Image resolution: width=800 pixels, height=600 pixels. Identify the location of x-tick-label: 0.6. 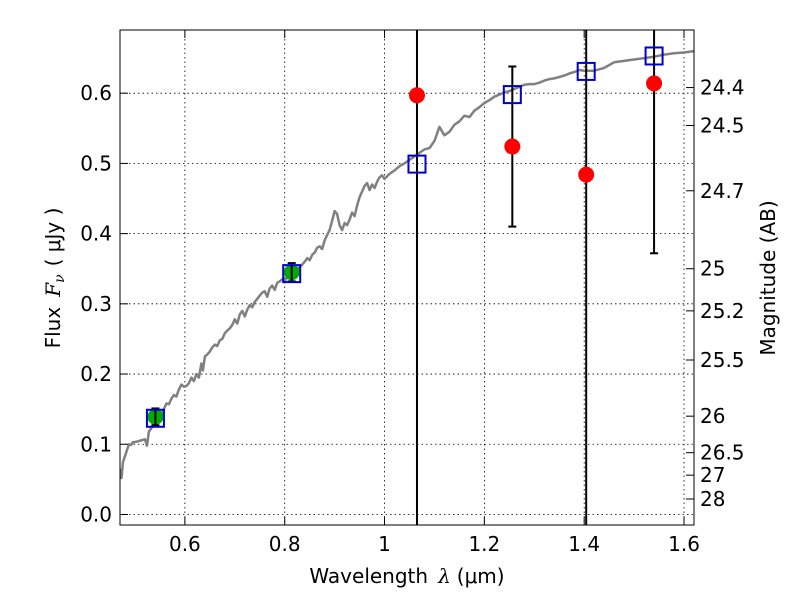
(185, 544).